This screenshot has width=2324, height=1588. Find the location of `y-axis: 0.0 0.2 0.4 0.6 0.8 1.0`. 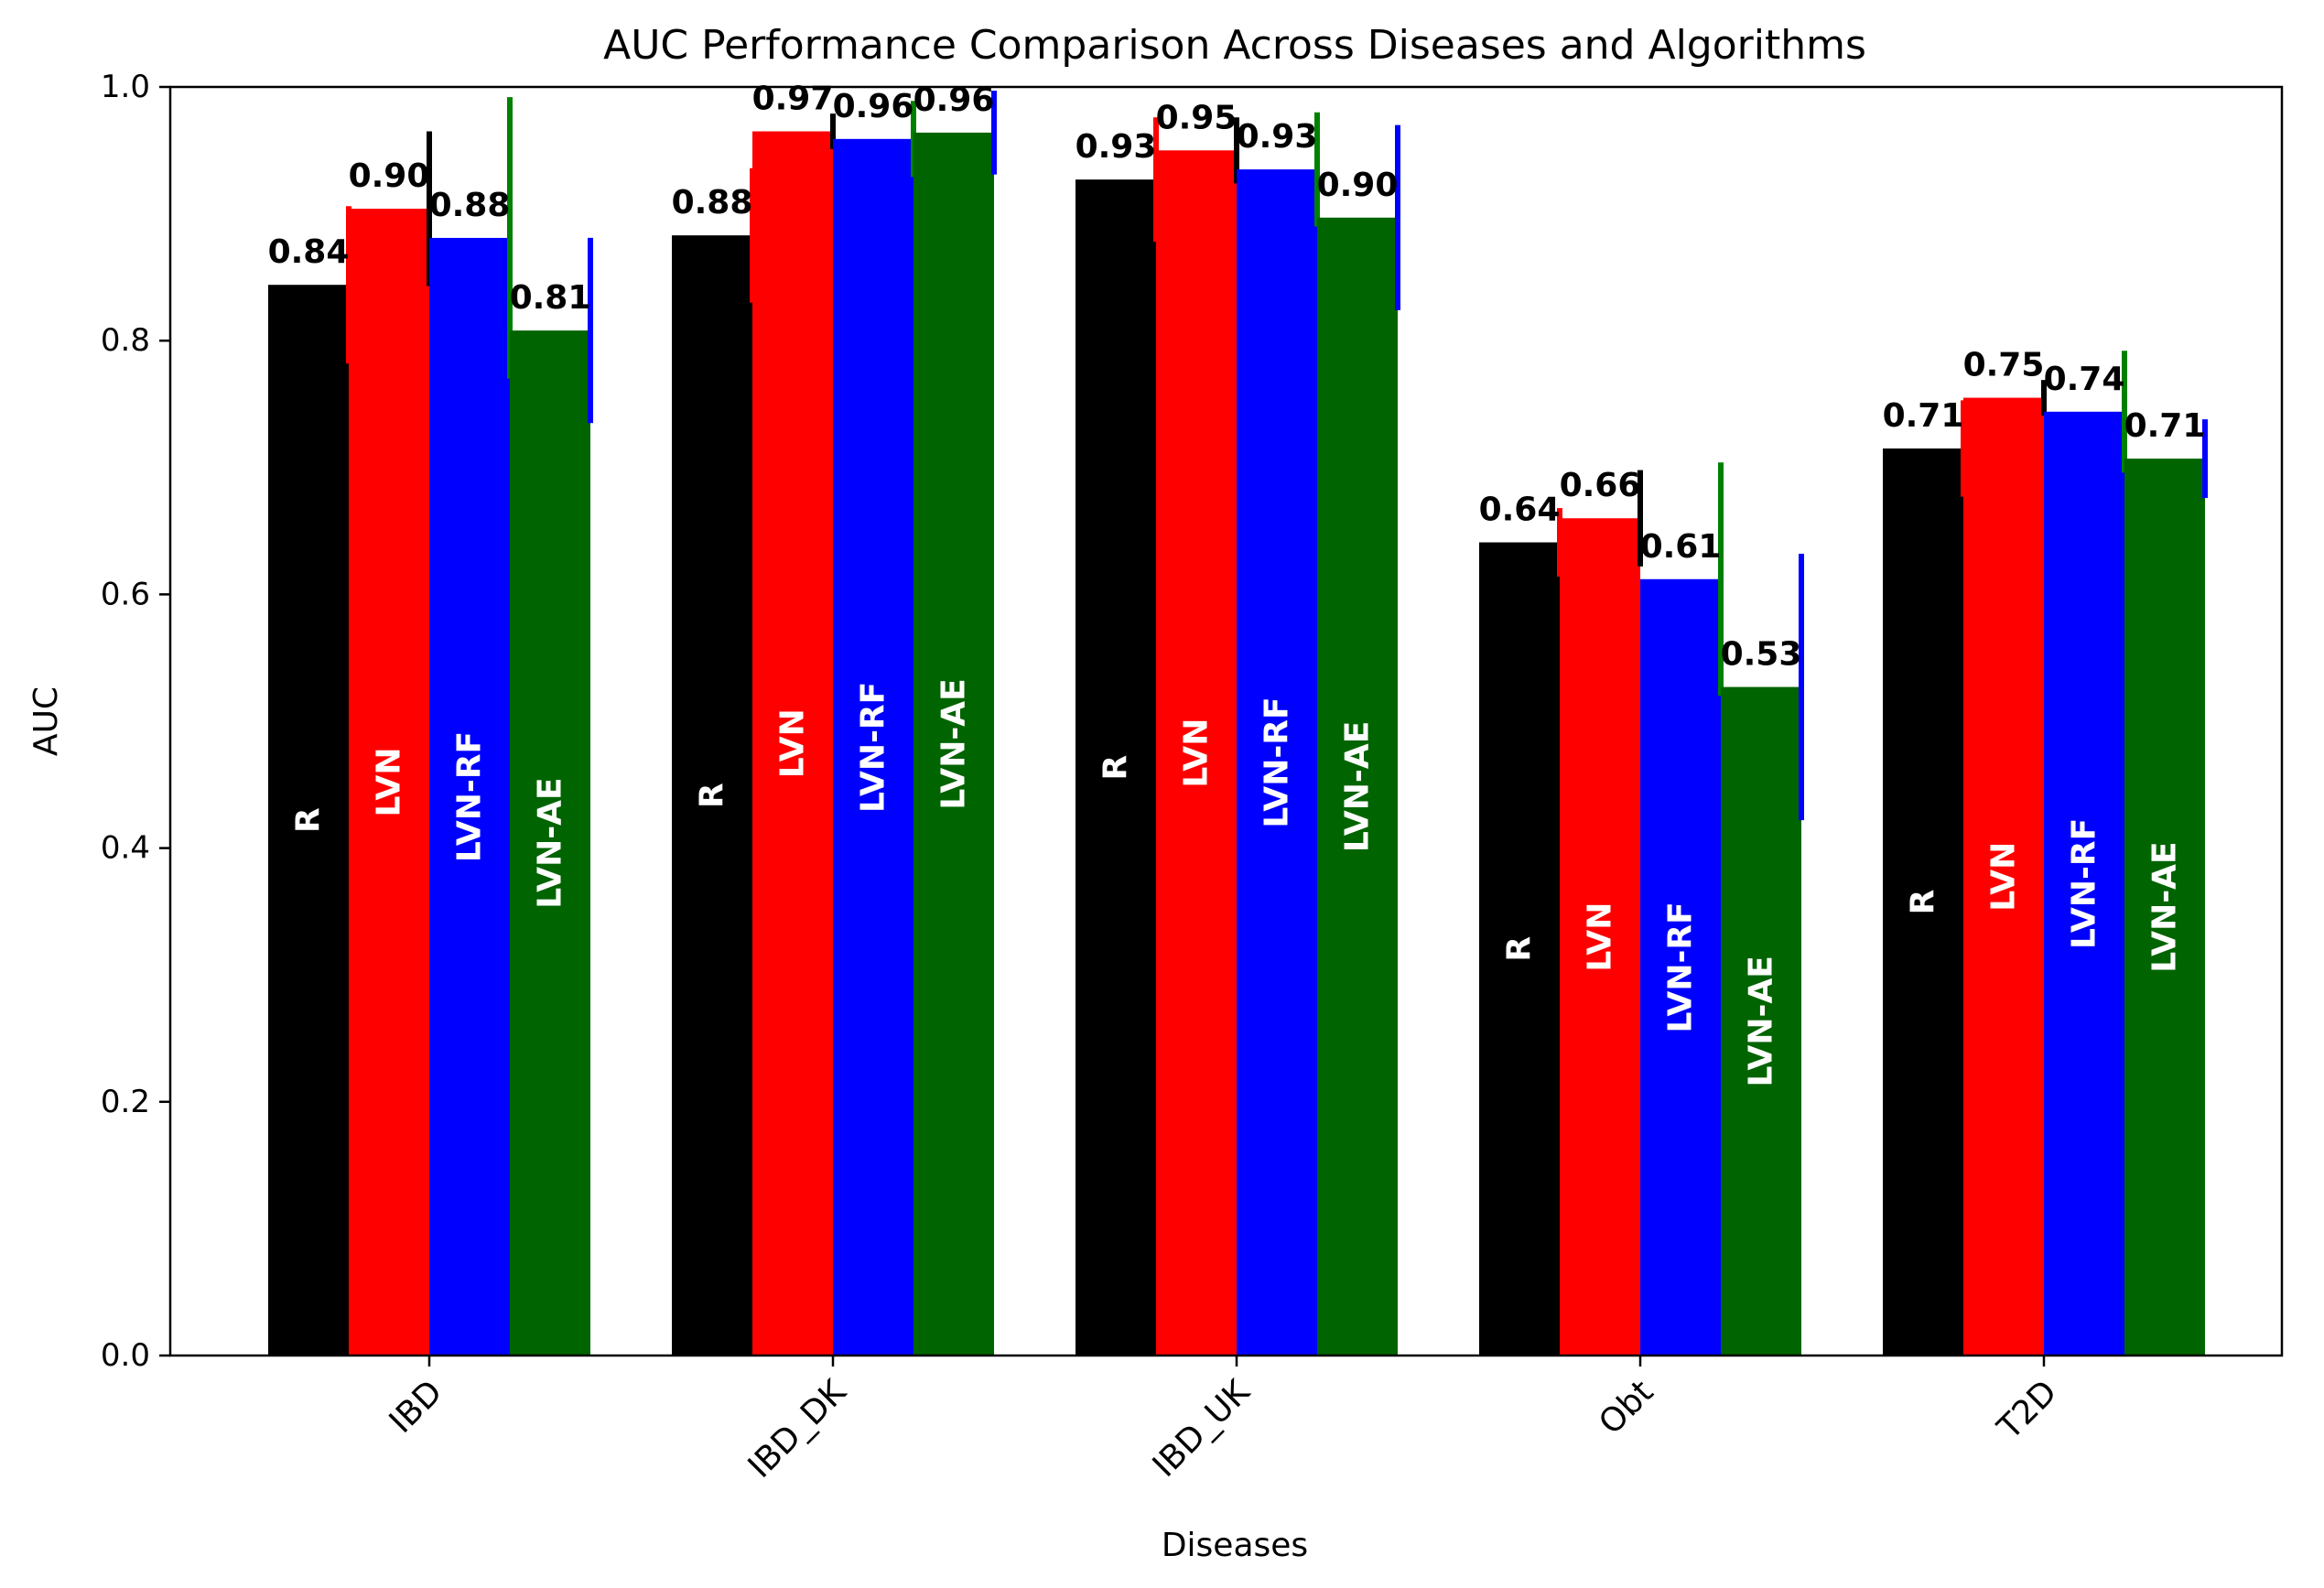

y-axis: 0.0 0.2 0.4 0.6 0.8 1.0 is located at coordinates (135, 721).